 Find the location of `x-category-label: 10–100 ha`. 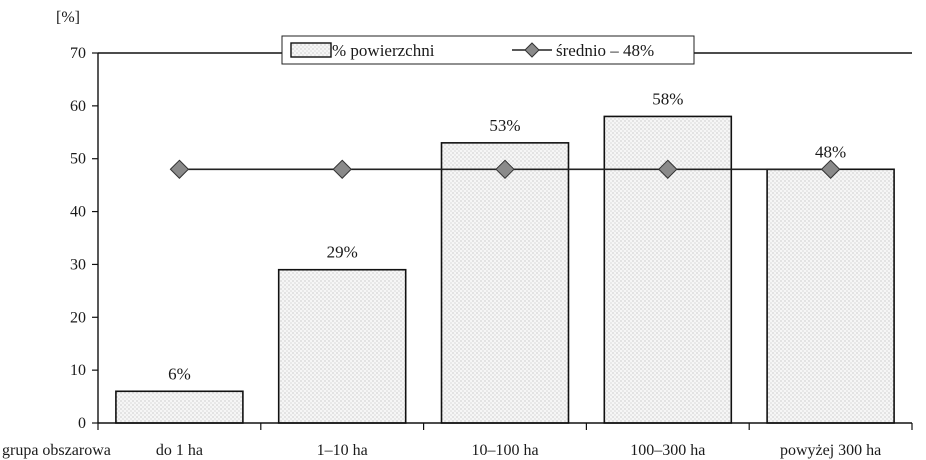

x-category-label: 10–100 ha is located at coordinates (504, 450).